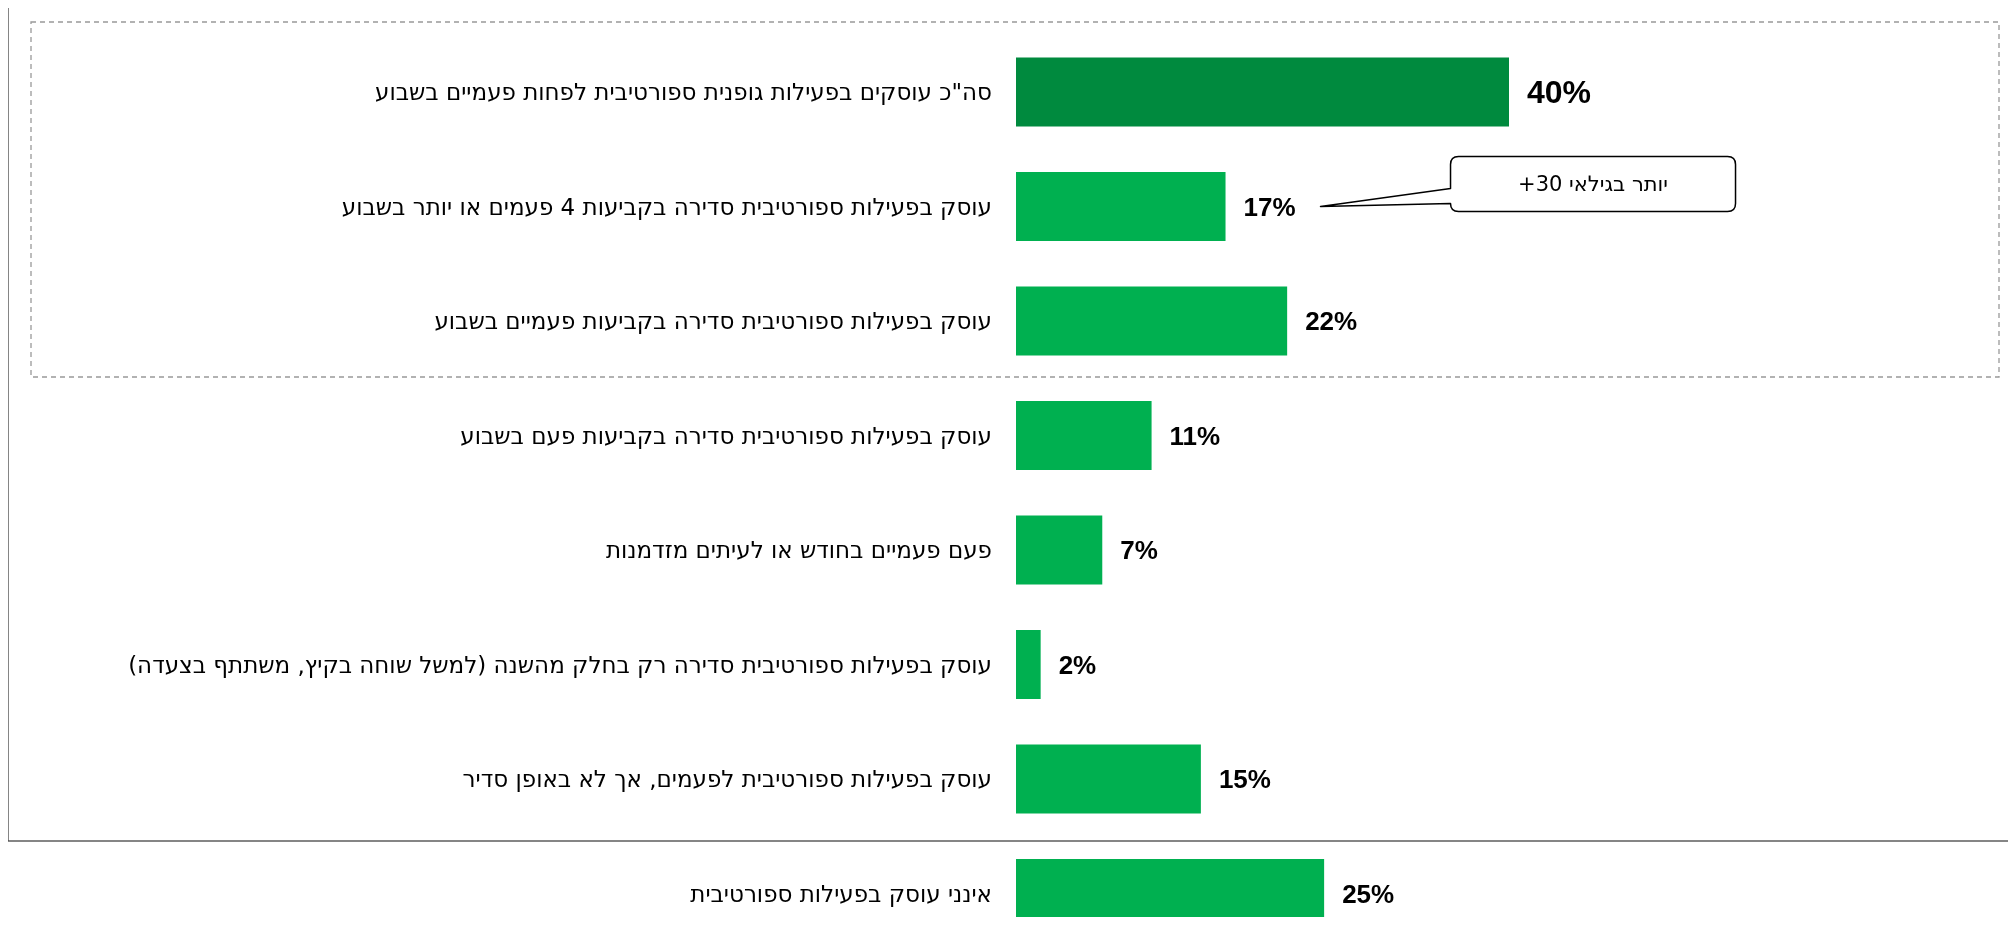 This screenshot has height=925, width=2016. I want to click on y-tick-label: עוסק בפעילות ספורטיבית סדירה בקביעות פעמיים בשבוע, so click(713, 321).